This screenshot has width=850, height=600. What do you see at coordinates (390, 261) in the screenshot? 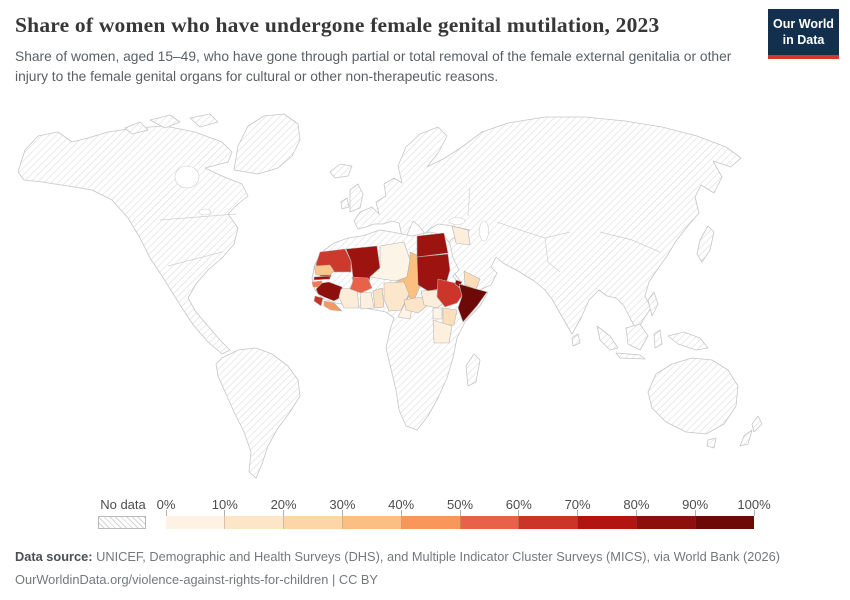
I see `country-niger: Niger` at bounding box center [390, 261].